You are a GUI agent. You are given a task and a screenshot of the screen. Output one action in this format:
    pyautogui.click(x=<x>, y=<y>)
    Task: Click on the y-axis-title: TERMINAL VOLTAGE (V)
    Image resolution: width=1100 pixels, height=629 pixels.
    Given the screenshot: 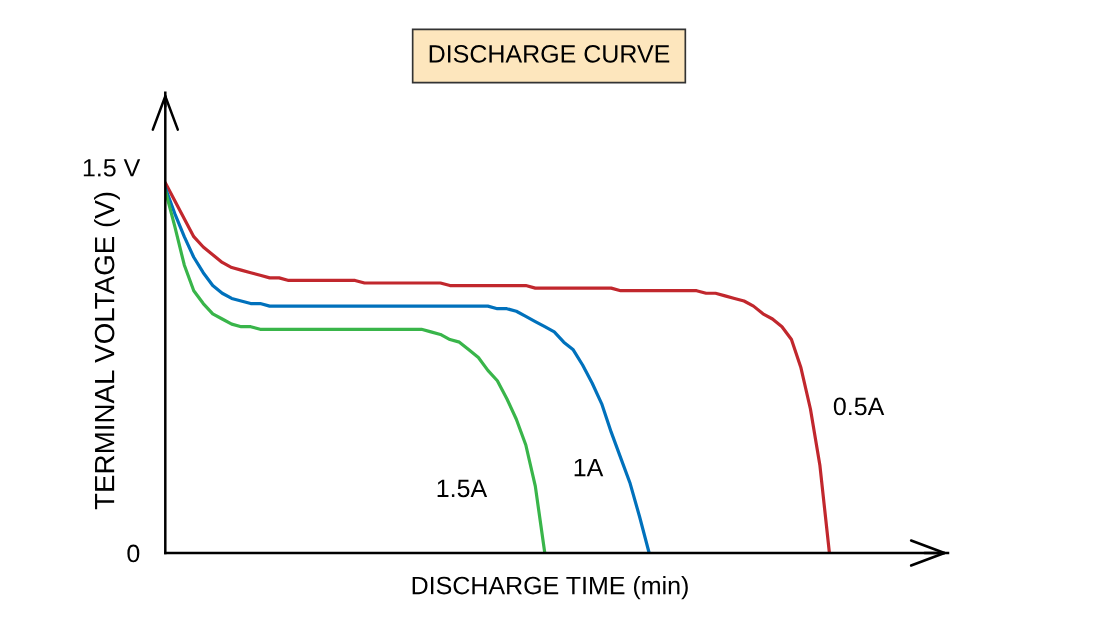 What is the action you would take?
    pyautogui.click(x=107, y=351)
    